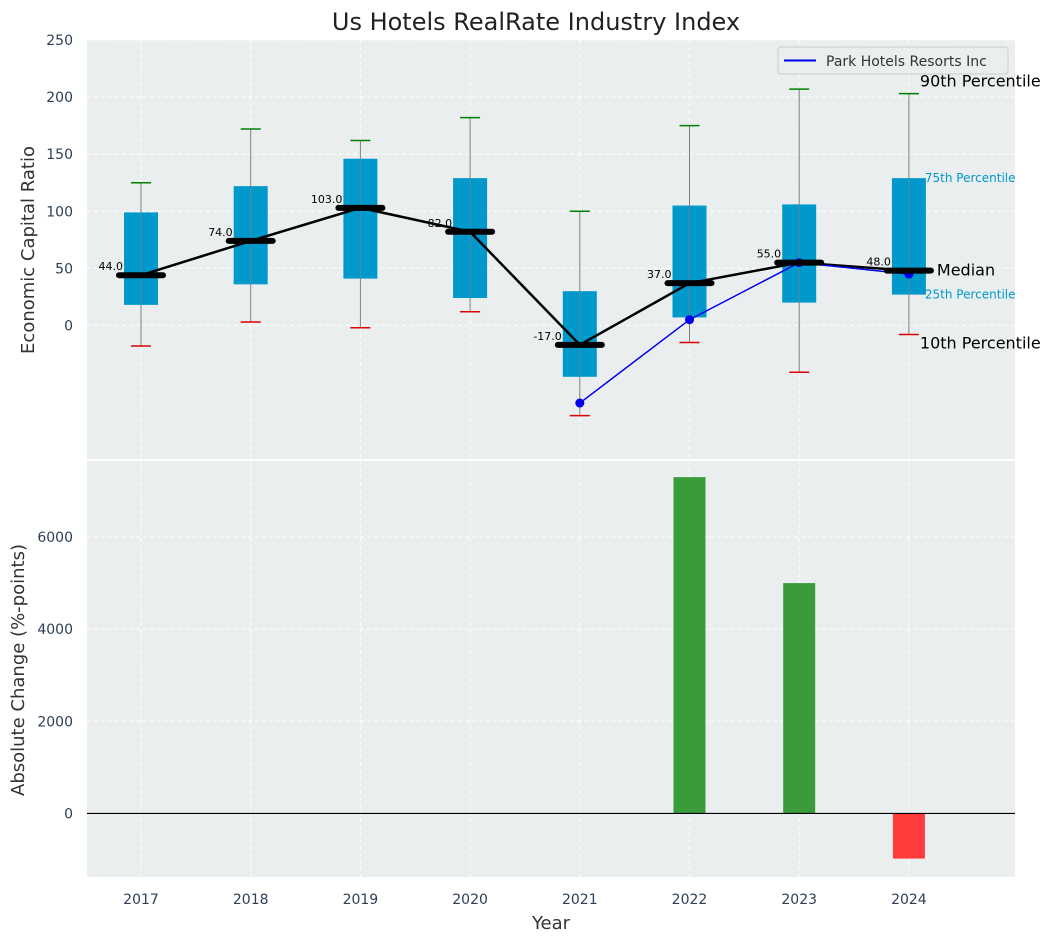  What do you see at coordinates (744, 332) in the screenshot?
I see `company-line` at bounding box center [744, 332].